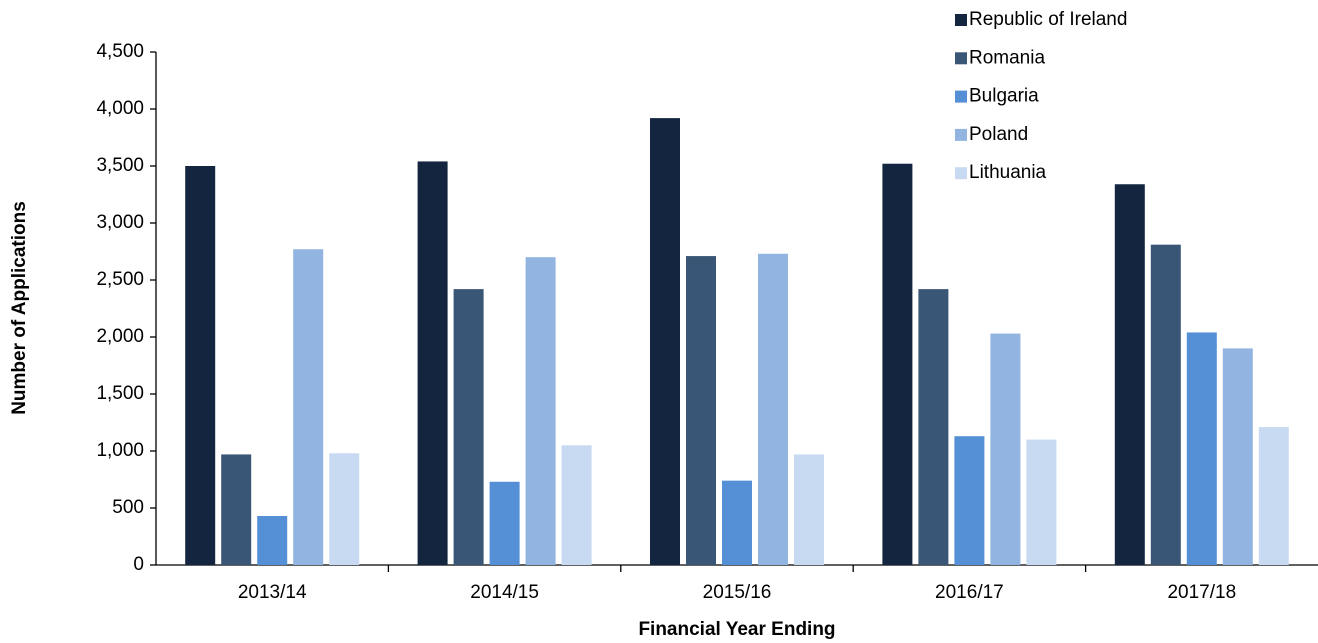  I want to click on y-axis-title: Number of Applications, so click(19, 308).